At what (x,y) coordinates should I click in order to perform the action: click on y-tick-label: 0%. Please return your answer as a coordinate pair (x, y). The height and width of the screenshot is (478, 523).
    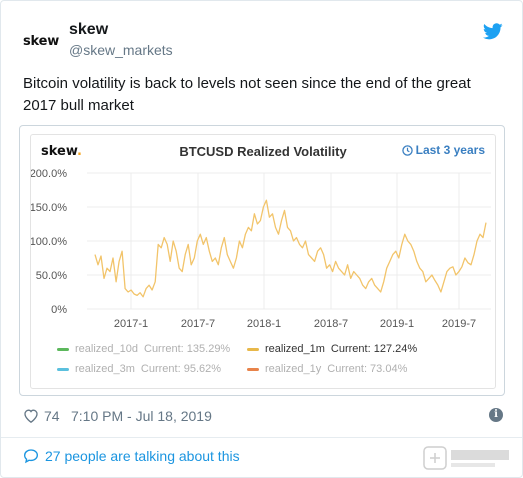
    Looking at the image, I should click on (59, 310).